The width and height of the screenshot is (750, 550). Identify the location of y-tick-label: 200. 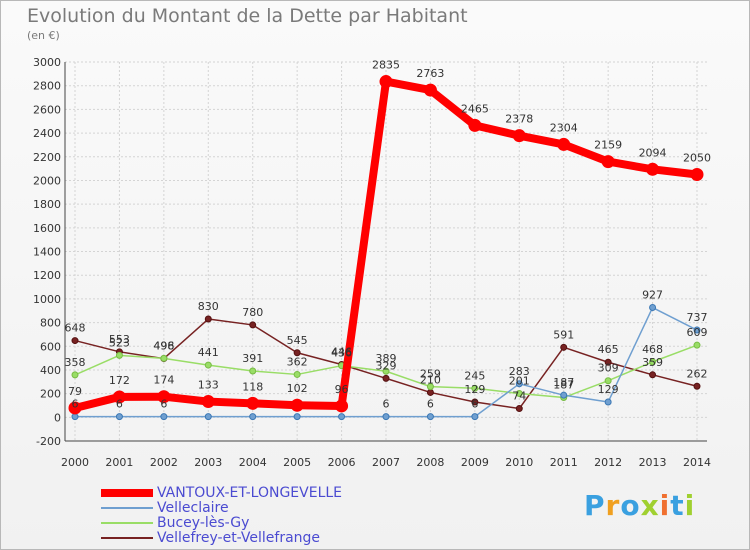
(50, 394).